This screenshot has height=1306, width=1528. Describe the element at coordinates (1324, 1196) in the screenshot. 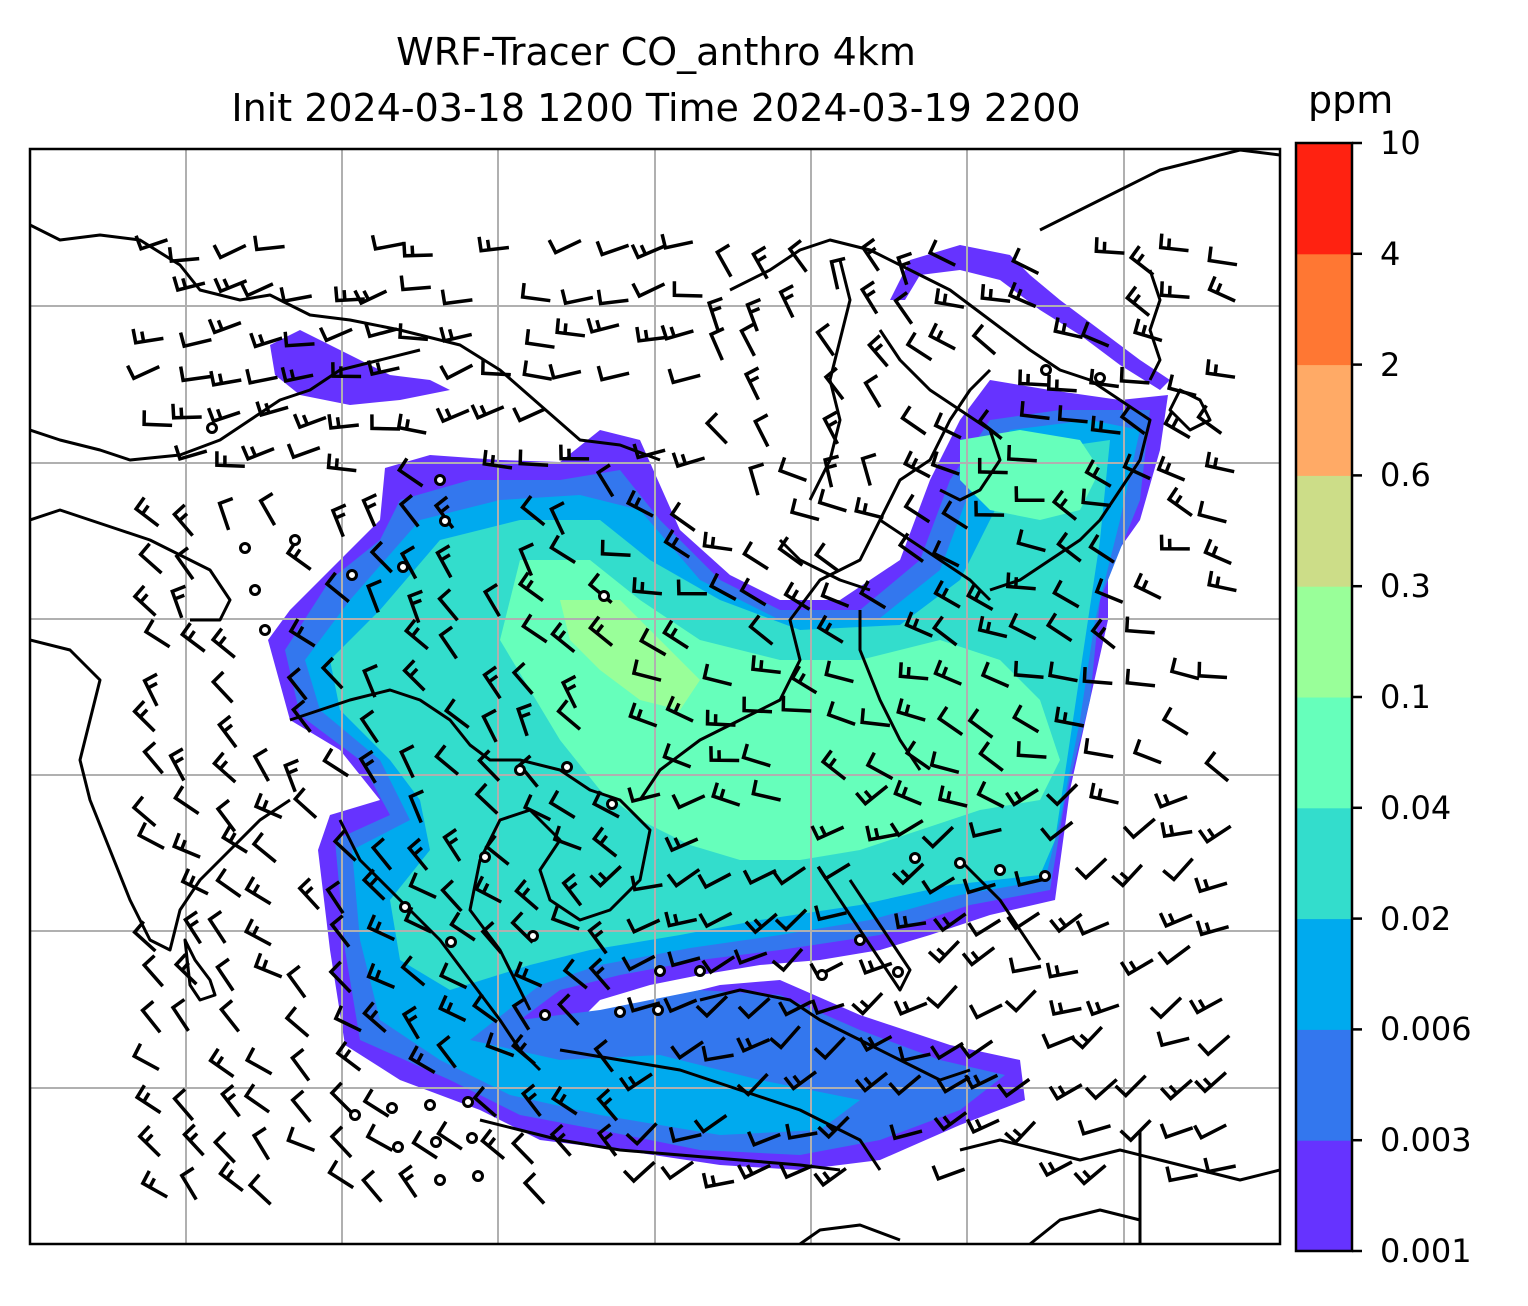

I see `colorbar-segment` at that location.